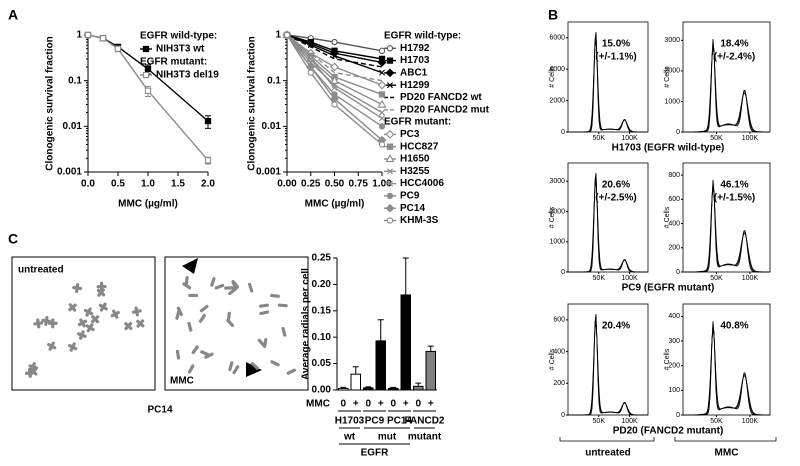 The image size is (800, 466). I want to click on y-tick-label: 200, so click(559, 383).